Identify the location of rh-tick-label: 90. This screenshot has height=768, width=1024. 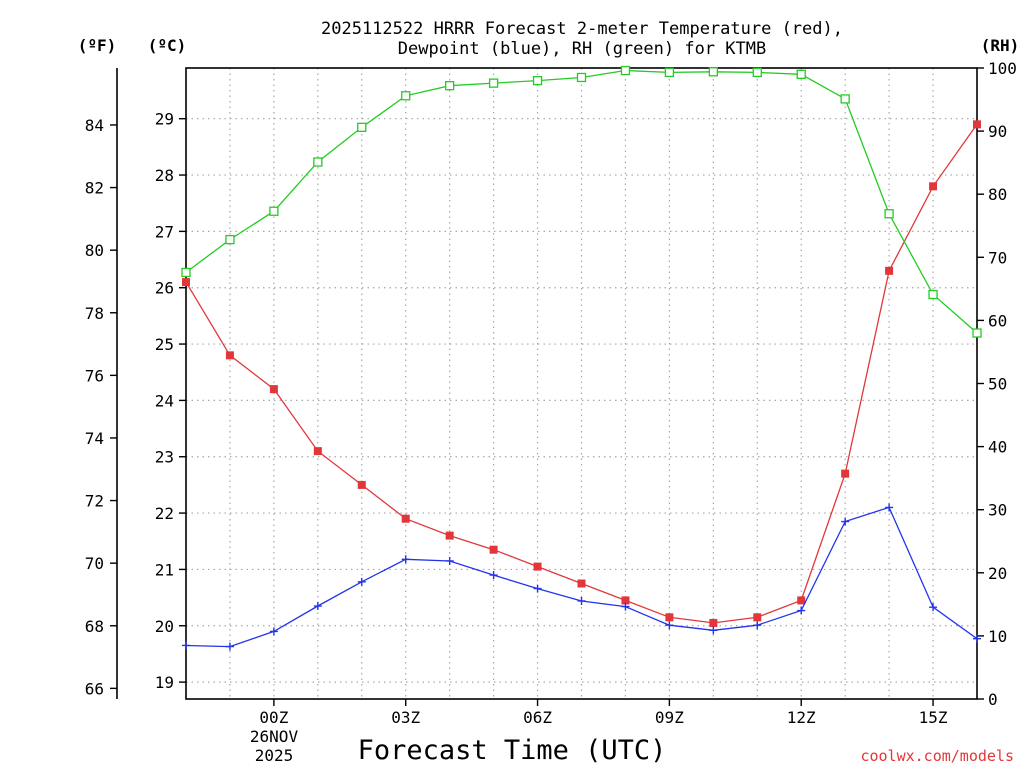
(997, 131).